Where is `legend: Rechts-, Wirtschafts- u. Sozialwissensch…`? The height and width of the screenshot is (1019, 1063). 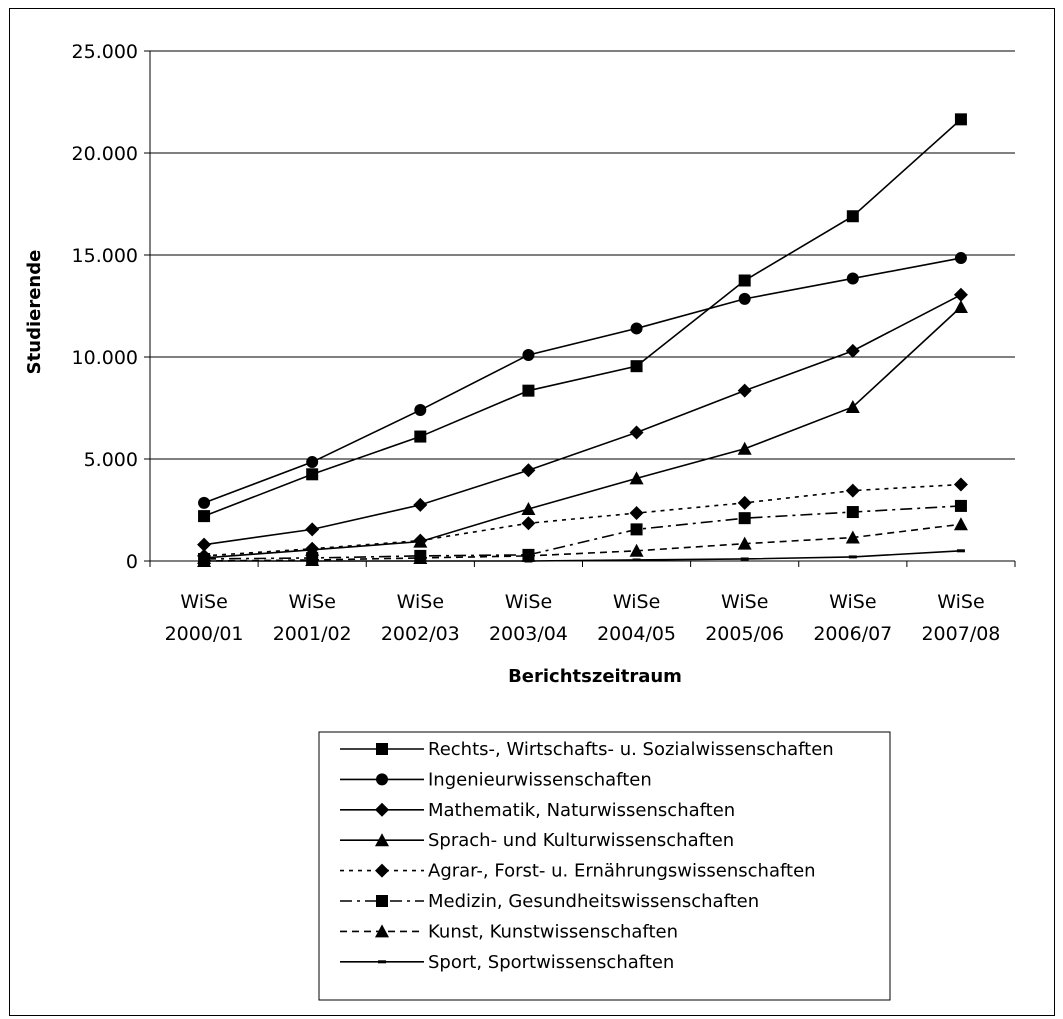 legend: Rechts-, Wirtschafts- u. Sozialwissensch… is located at coordinates (604, 866).